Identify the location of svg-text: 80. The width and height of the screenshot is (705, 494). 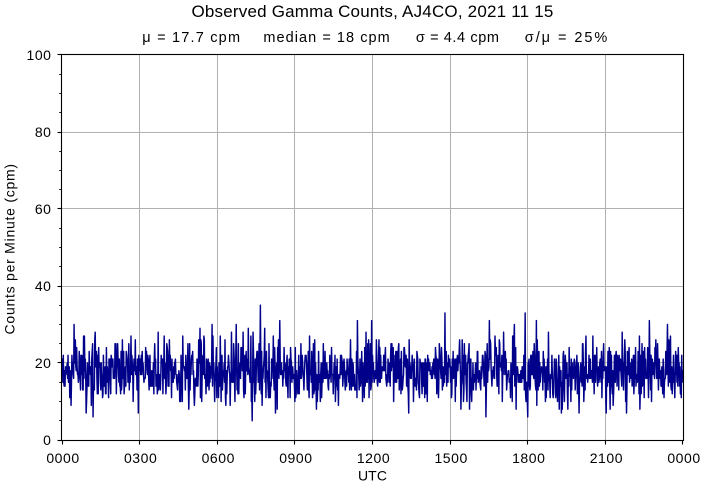
(43, 132).